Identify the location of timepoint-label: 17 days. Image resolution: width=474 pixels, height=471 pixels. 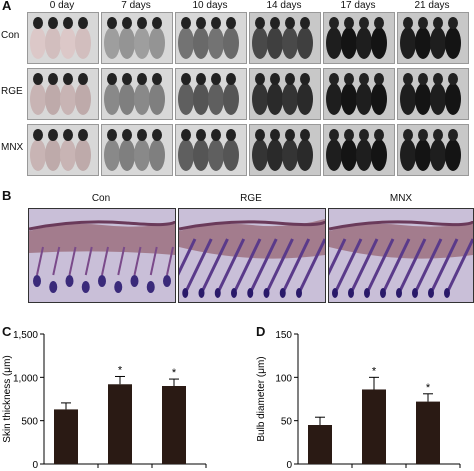
(358, 5).